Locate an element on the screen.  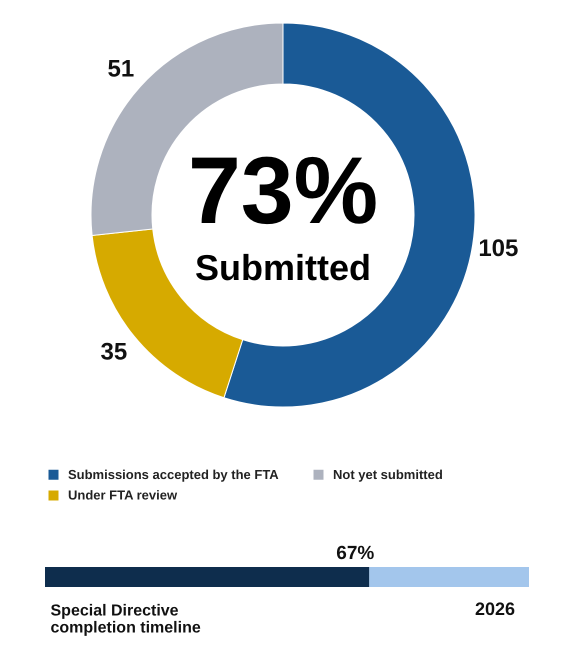
data-label: 105 is located at coordinates (498, 248).